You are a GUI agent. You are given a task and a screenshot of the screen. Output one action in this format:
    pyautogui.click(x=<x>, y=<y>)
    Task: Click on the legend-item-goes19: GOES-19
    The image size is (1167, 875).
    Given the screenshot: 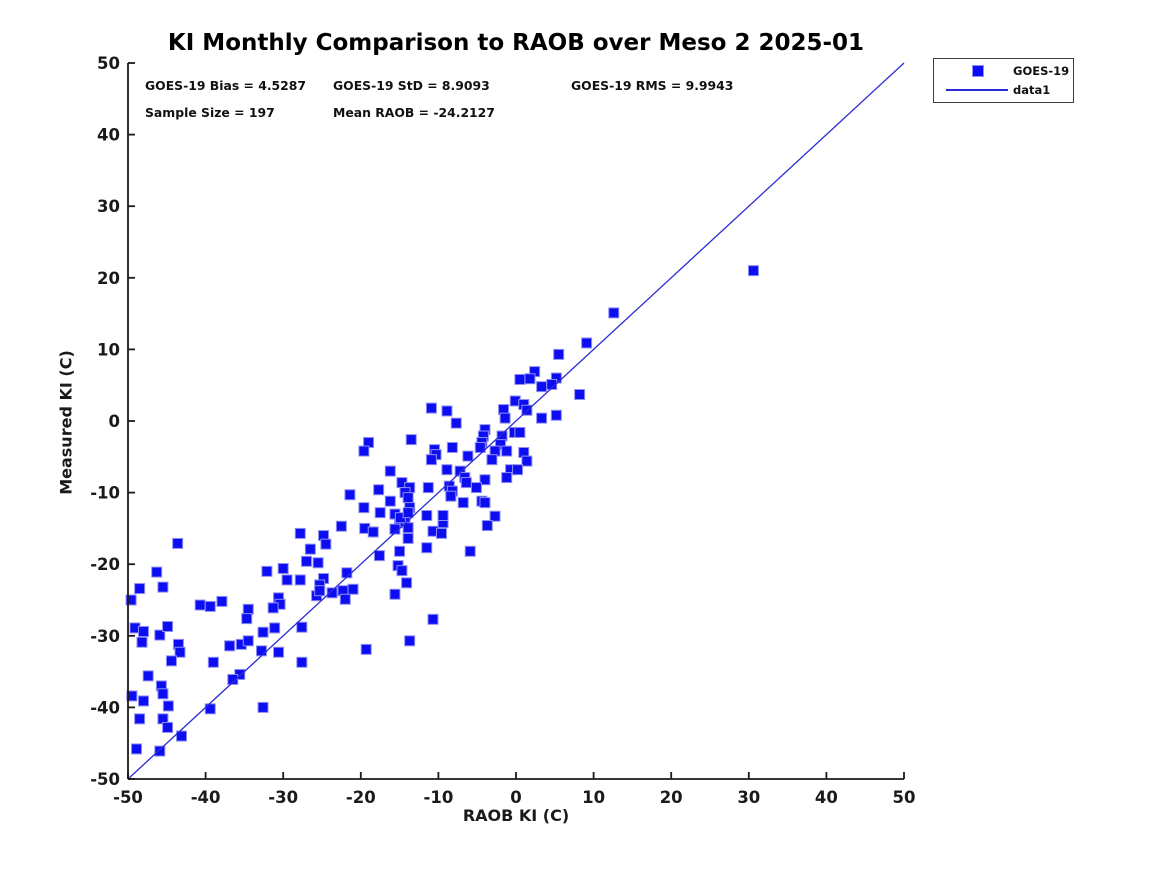 What is the action you would take?
    pyautogui.click(x=1003, y=71)
    